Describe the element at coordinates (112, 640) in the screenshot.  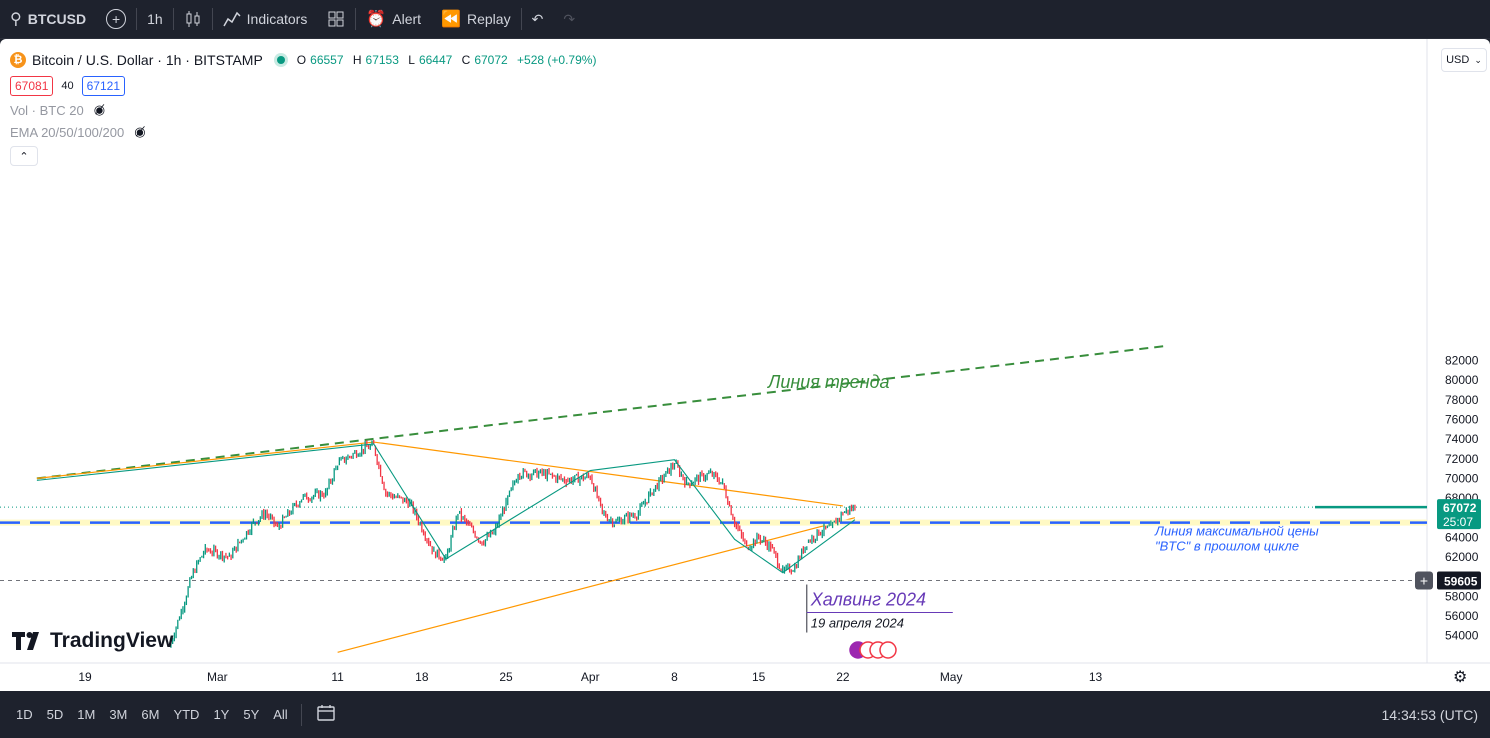
I see `tradingview-wordmark: TradingView` at that location.